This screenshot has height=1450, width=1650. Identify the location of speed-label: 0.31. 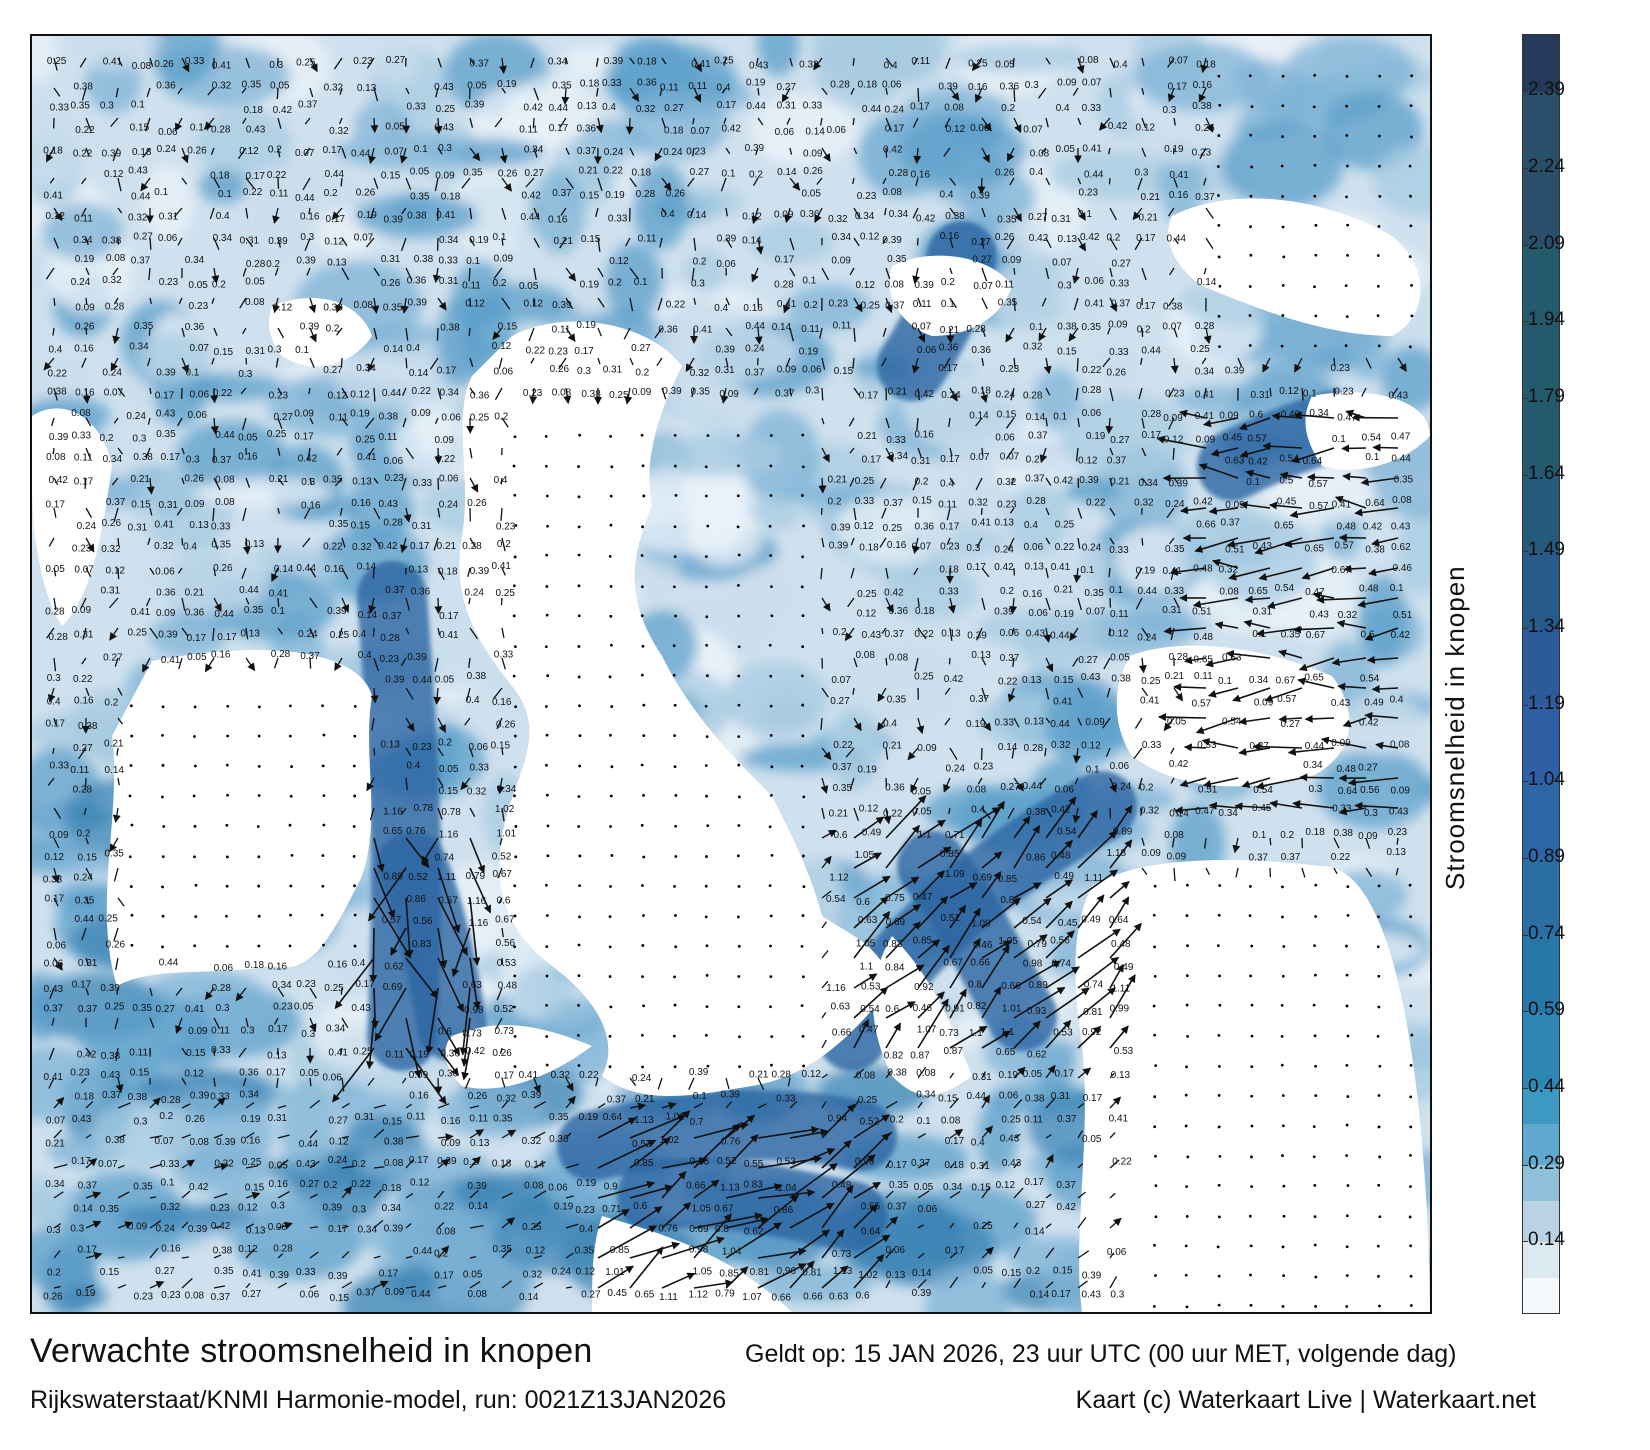
(725, 370).